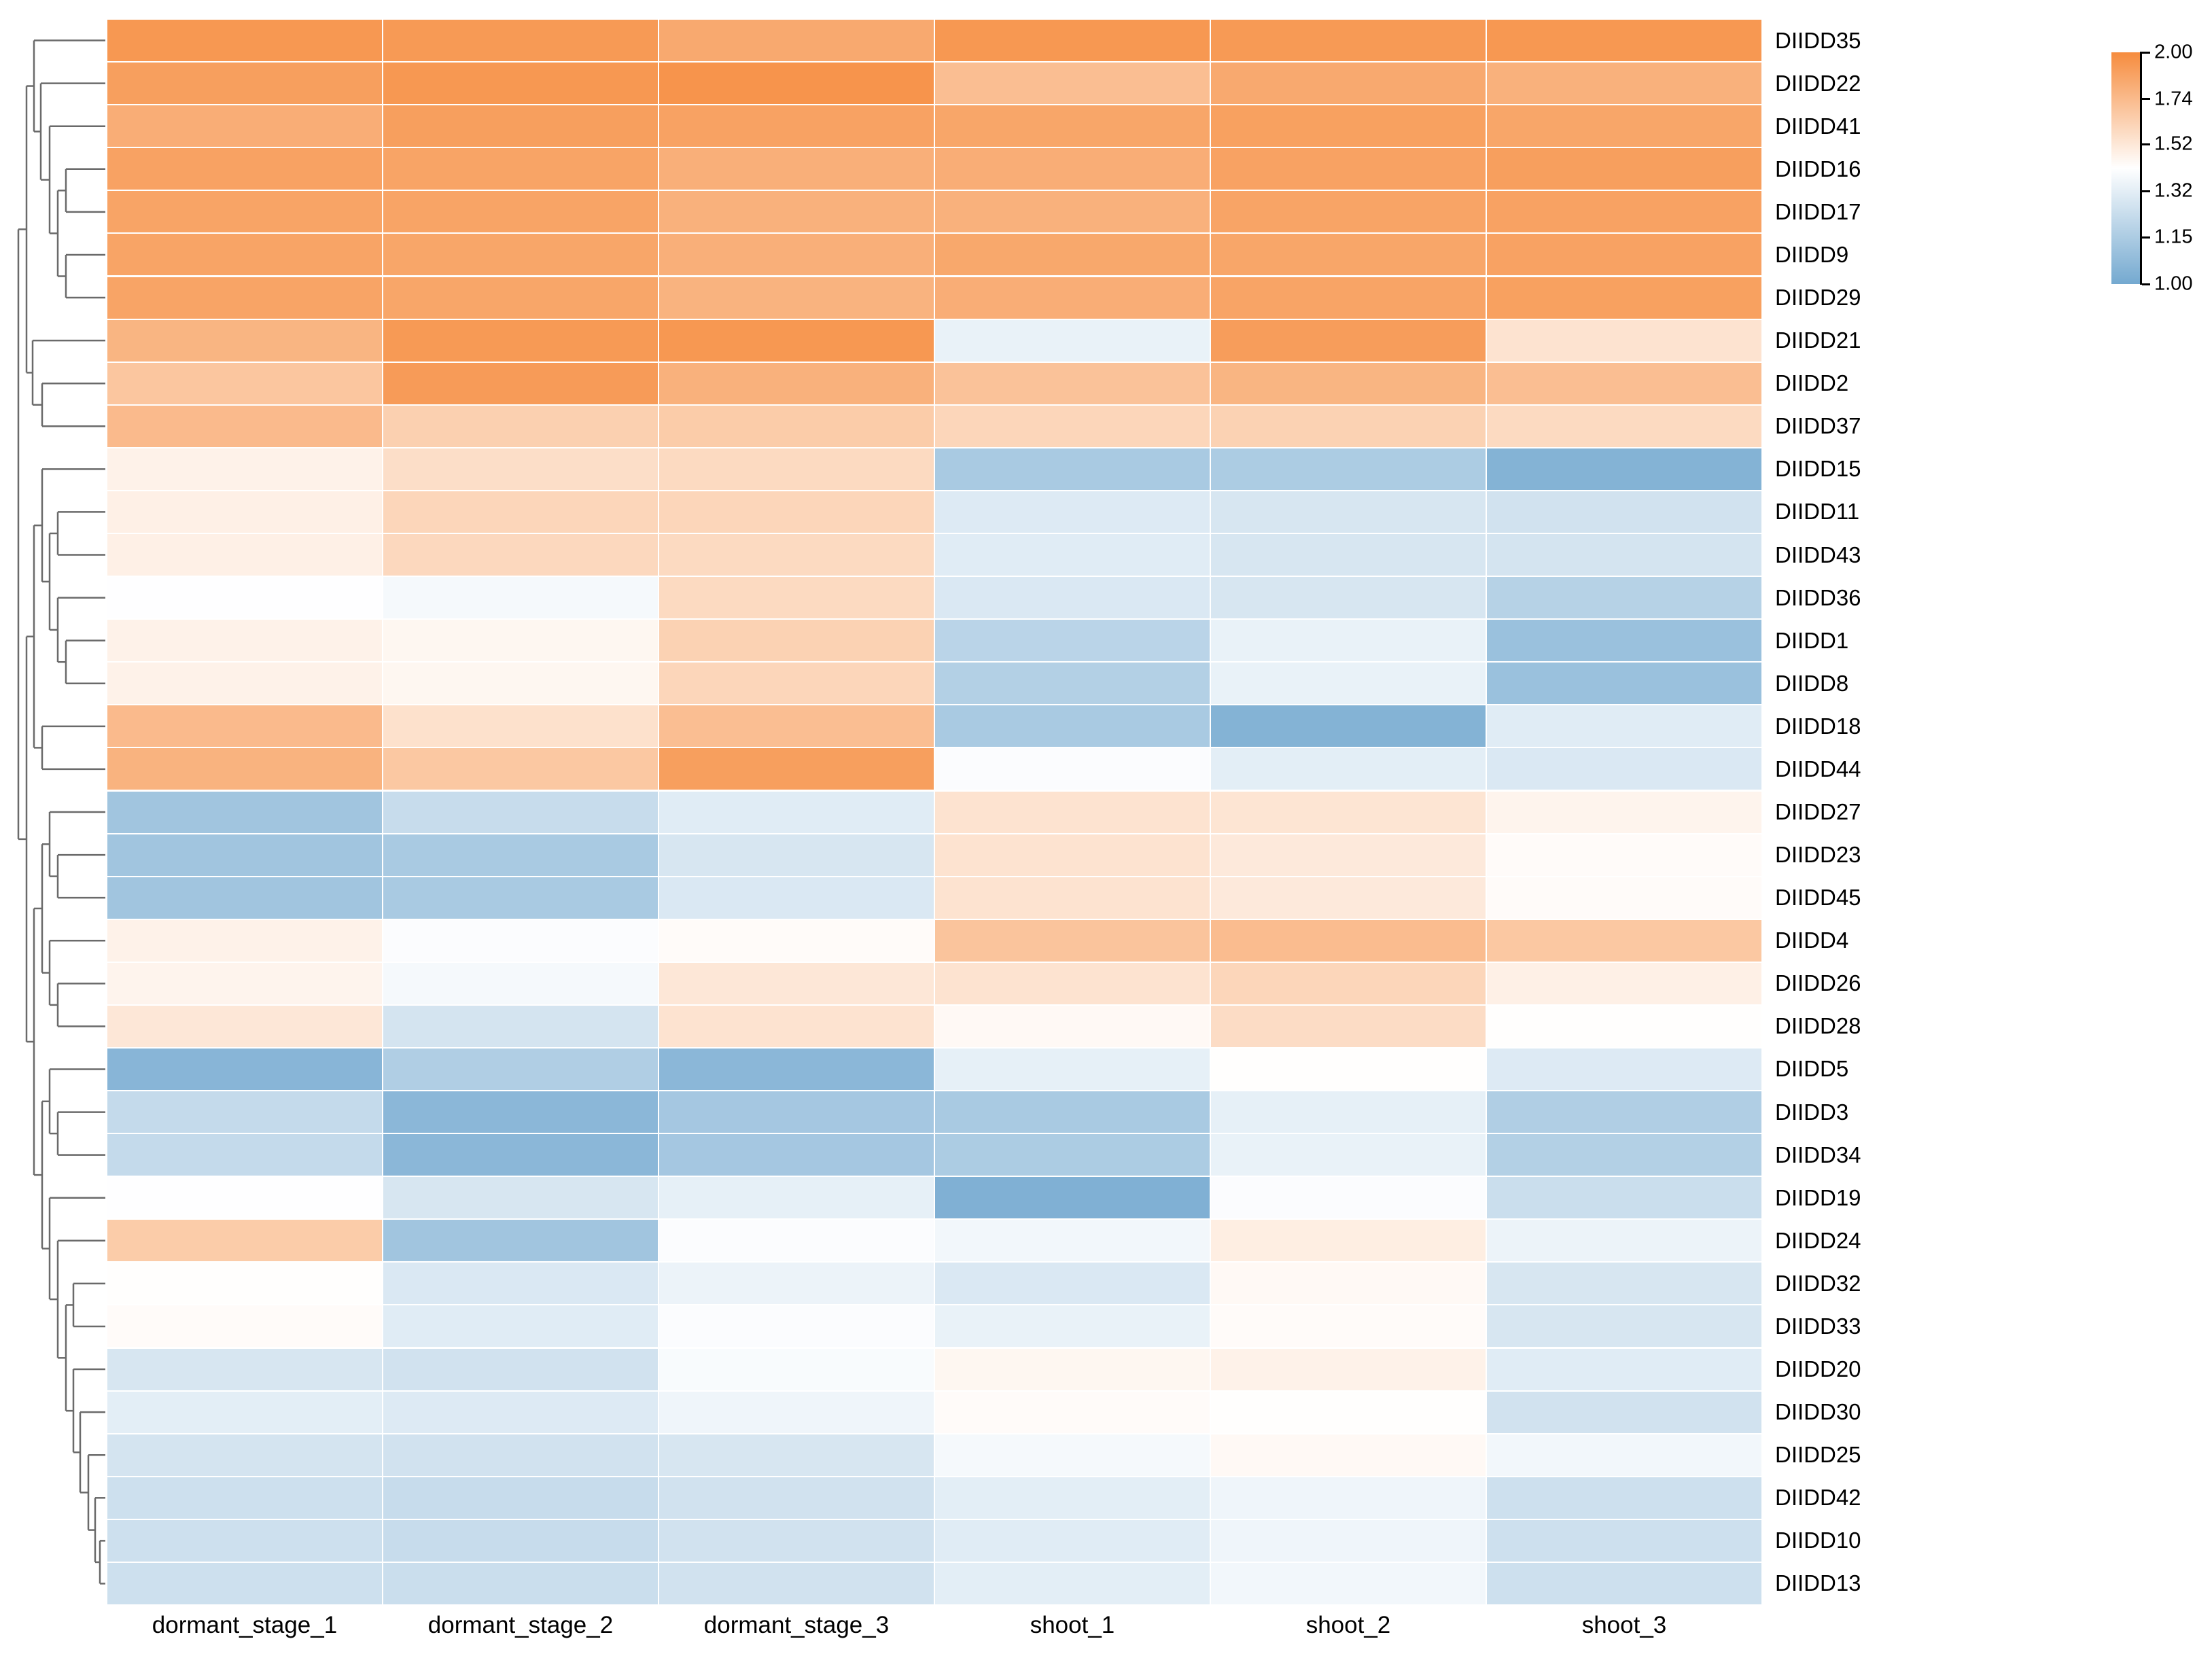  What do you see at coordinates (1818, 211) in the screenshot?
I see `row-label-DIIDD17: DIIDD17` at bounding box center [1818, 211].